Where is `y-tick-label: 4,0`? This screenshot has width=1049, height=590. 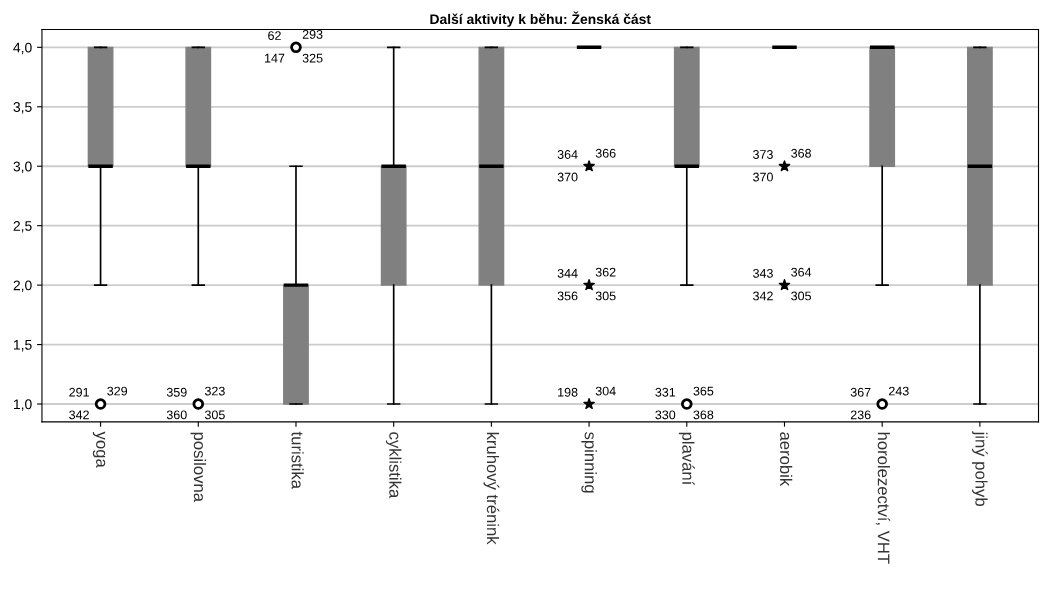 y-tick-label: 4,0 is located at coordinates (22, 48).